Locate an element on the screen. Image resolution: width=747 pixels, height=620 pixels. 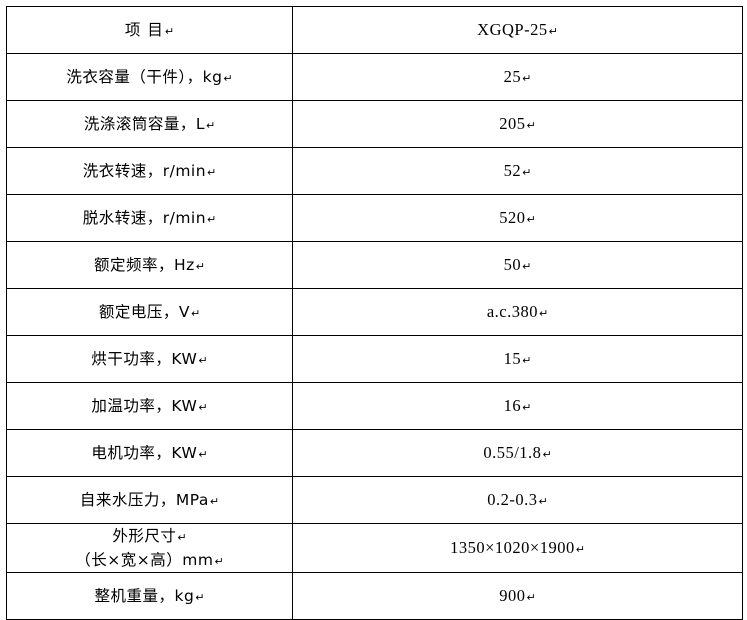
row-item-cell: 额定电压，V↵ is located at coordinates (149, 312).